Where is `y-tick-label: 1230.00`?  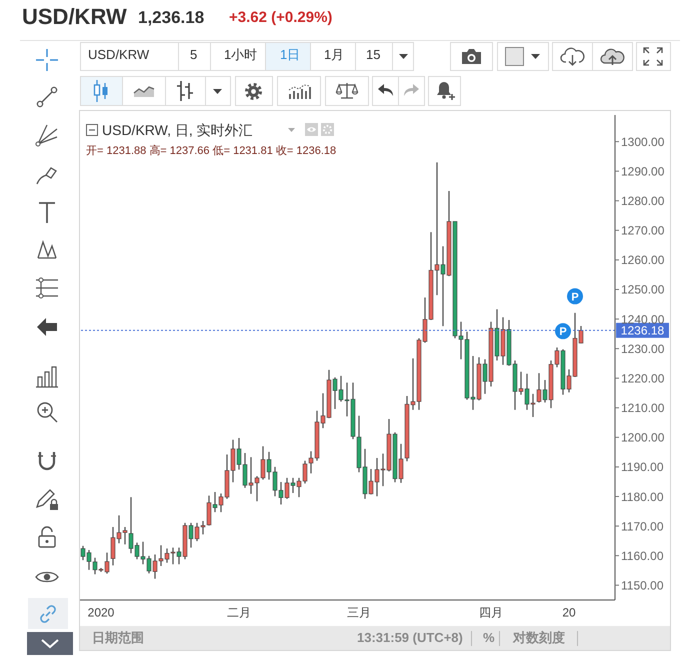 y-tick-label: 1230.00 is located at coordinates (643, 349).